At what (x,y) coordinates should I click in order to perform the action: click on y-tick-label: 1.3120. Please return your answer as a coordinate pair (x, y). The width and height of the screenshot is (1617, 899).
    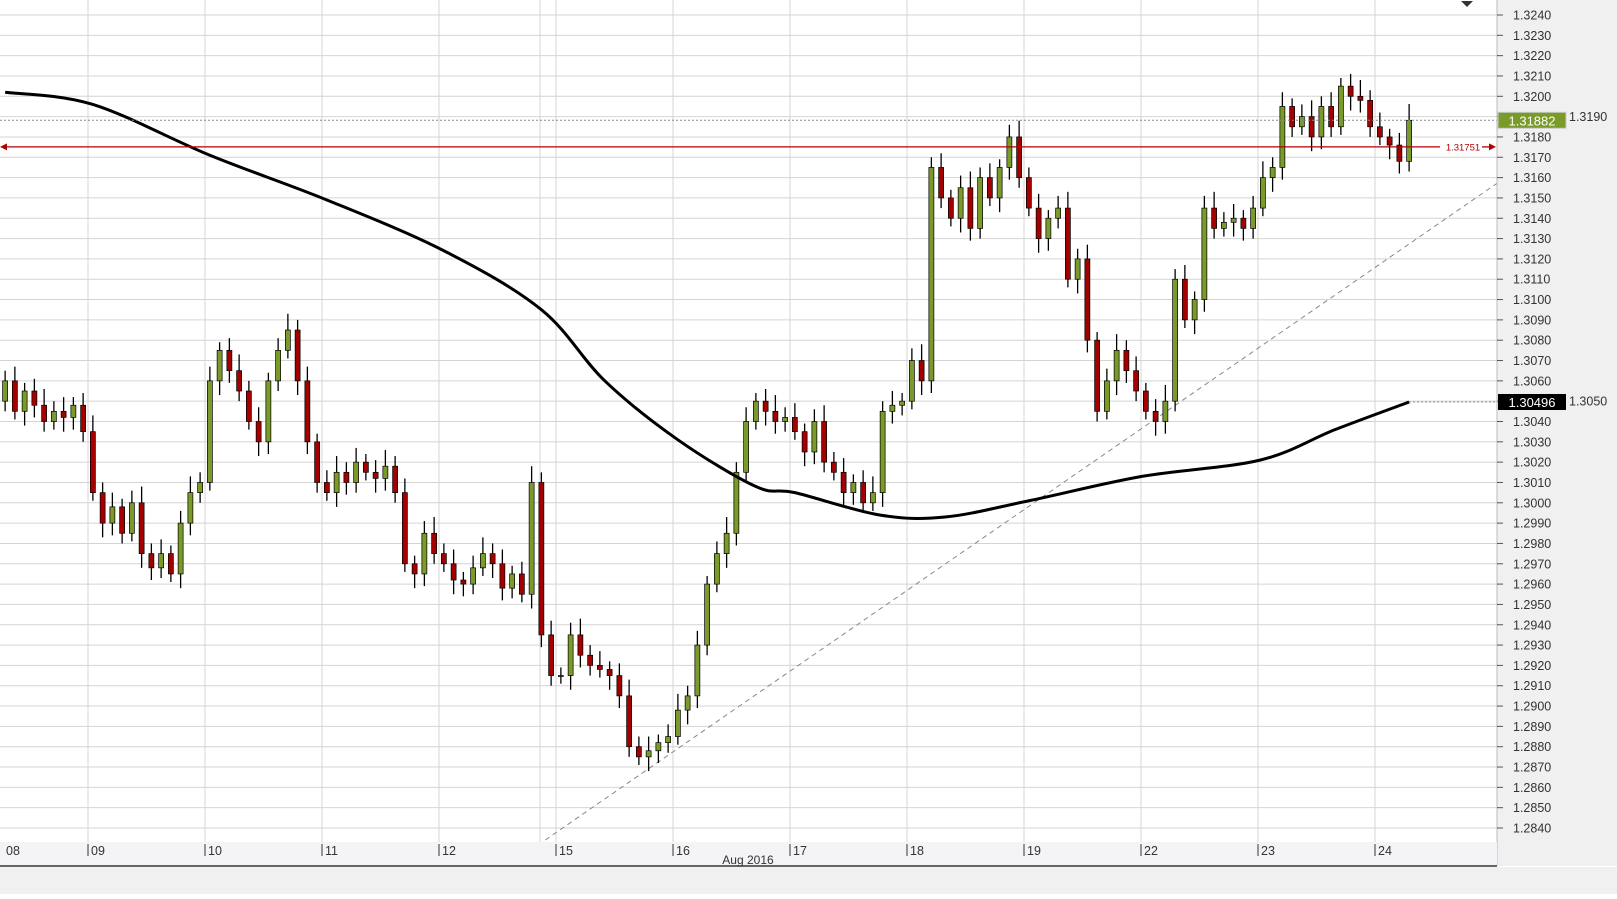
    Looking at the image, I should click on (1532, 259).